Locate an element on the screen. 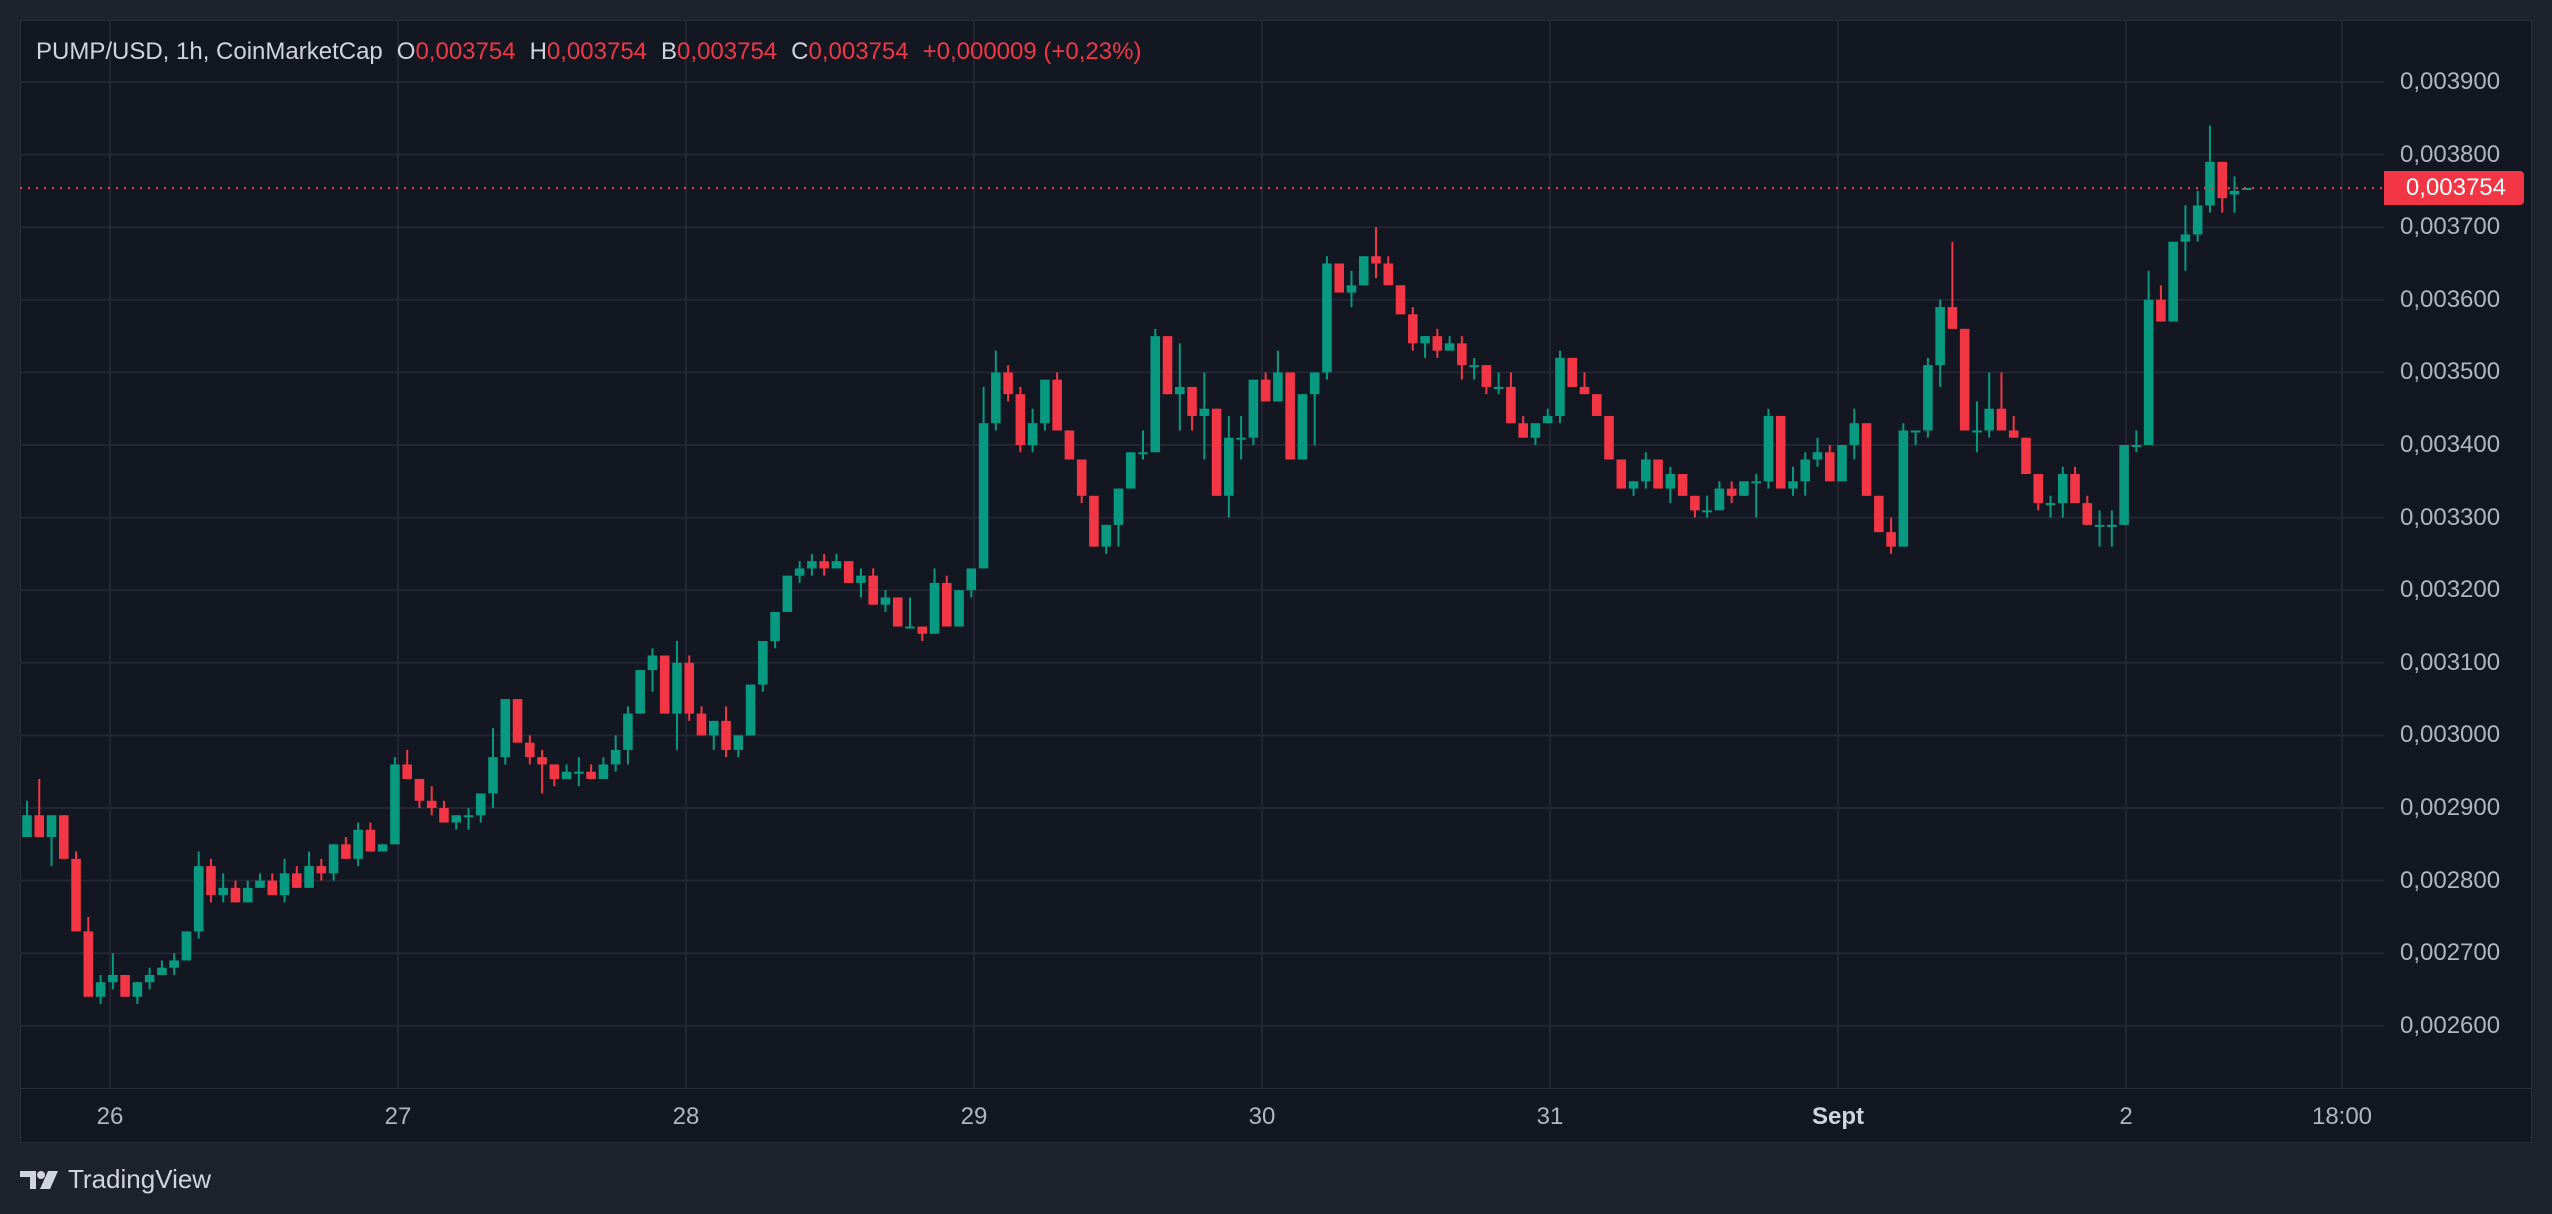 The image size is (2552, 1214). time-axis: 26 27 28 29 30 31 Sept 2 18:00 is located at coordinates (1276, 1115).